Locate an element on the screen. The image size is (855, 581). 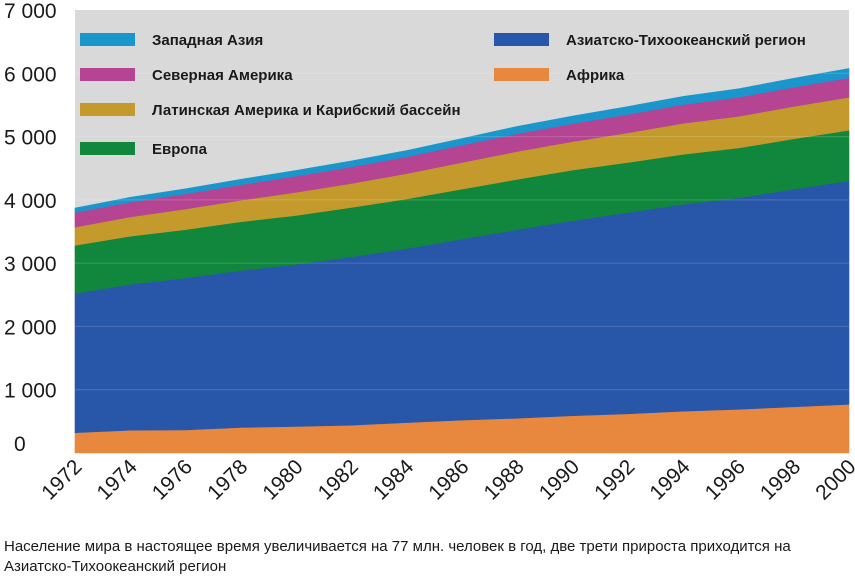
y-tick-label: 7 000 is located at coordinates (30, 11).